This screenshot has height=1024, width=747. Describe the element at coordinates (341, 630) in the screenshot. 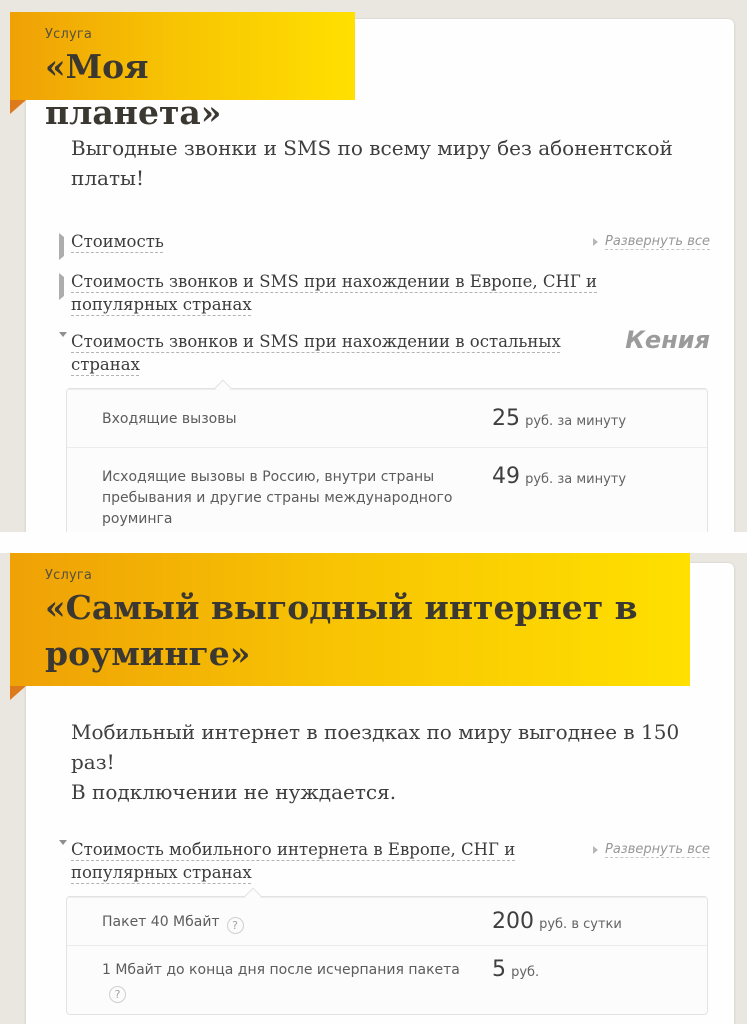

I see `service-title: «Самый выгодный интернет в роуминге»` at that location.